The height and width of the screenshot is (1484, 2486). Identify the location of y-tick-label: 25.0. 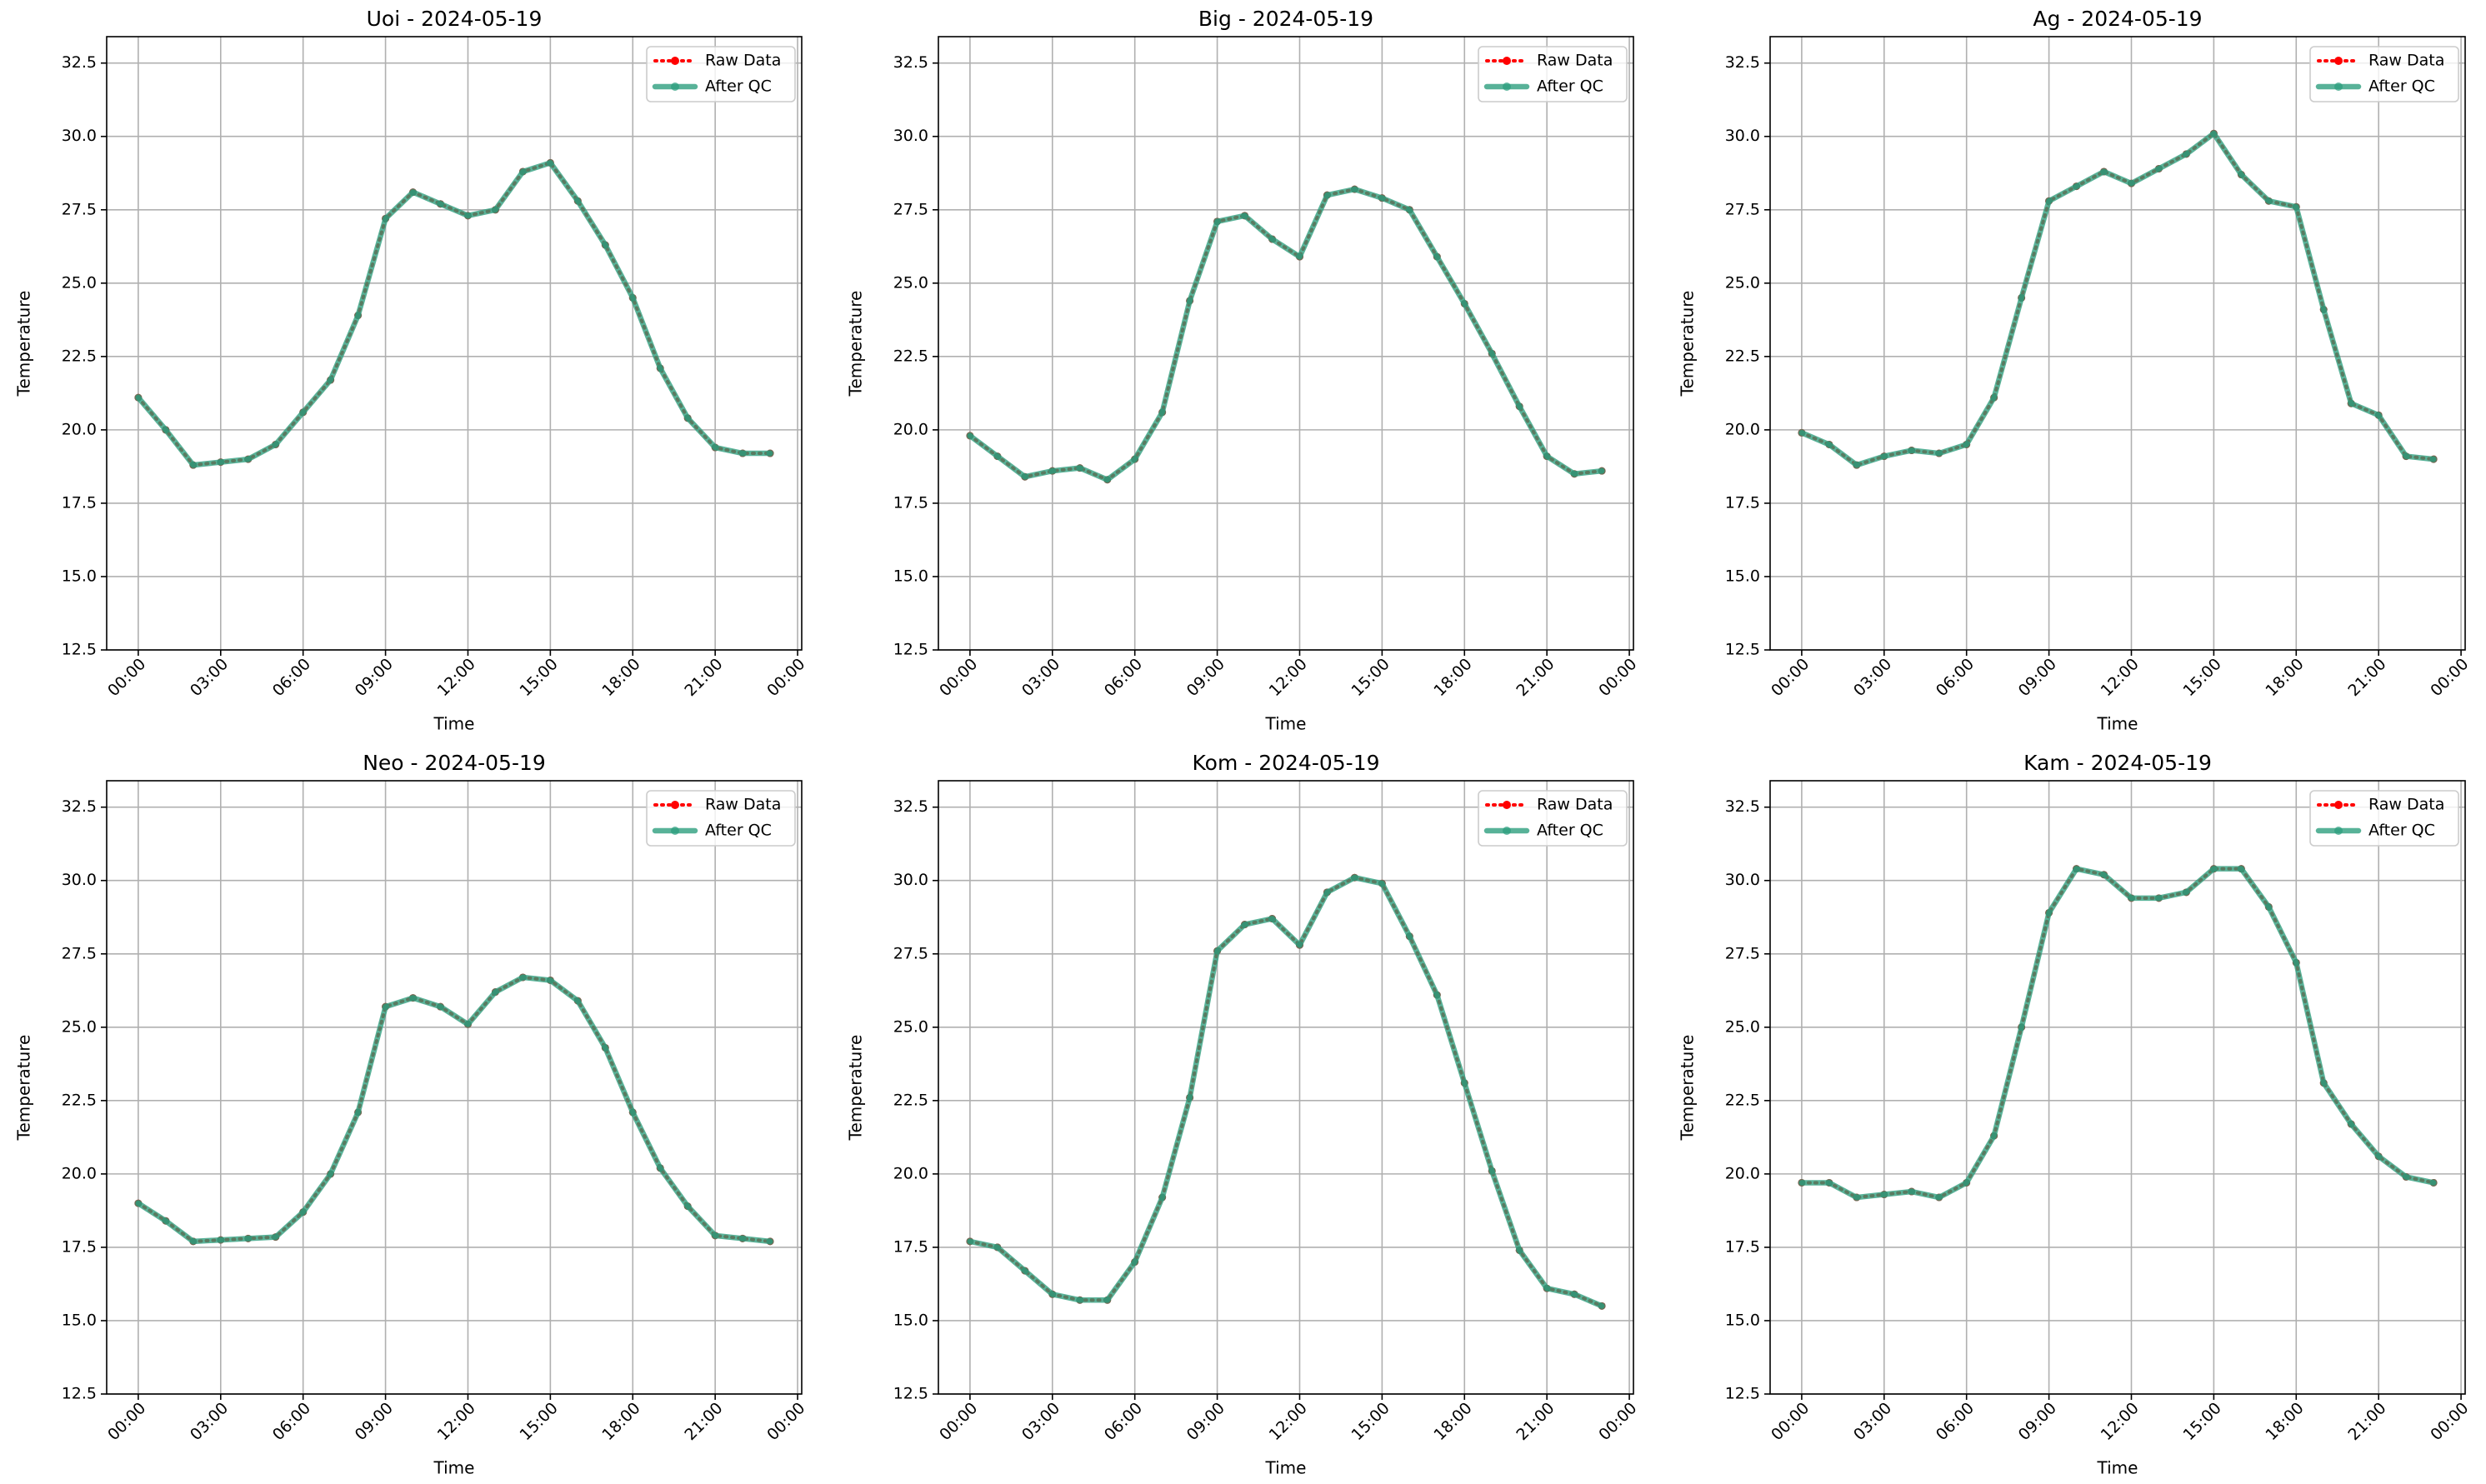
(1743, 282).